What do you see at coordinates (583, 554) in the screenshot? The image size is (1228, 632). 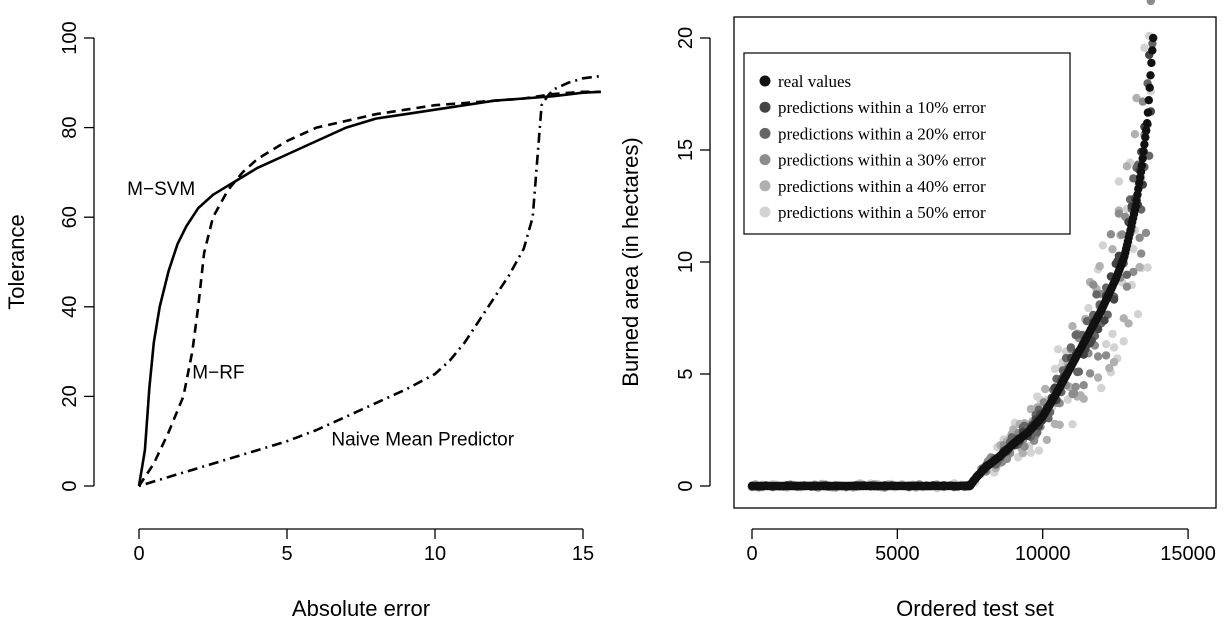 I see `left-x-tick-label: 15` at bounding box center [583, 554].